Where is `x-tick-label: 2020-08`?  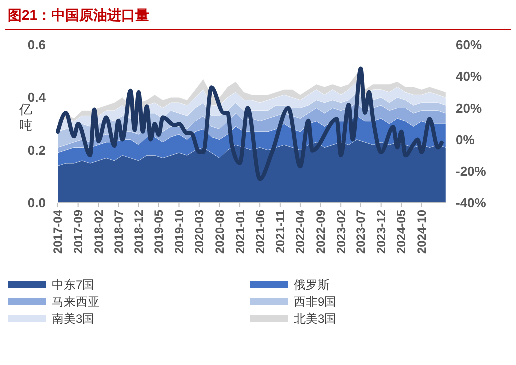
x-tick-label: 2020-08 is located at coordinates (219, 232).